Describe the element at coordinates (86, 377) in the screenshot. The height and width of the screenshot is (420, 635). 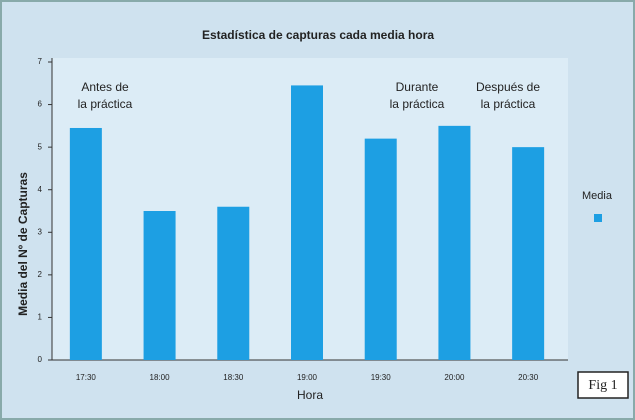
I see `x-tick-label: 17:30` at that location.